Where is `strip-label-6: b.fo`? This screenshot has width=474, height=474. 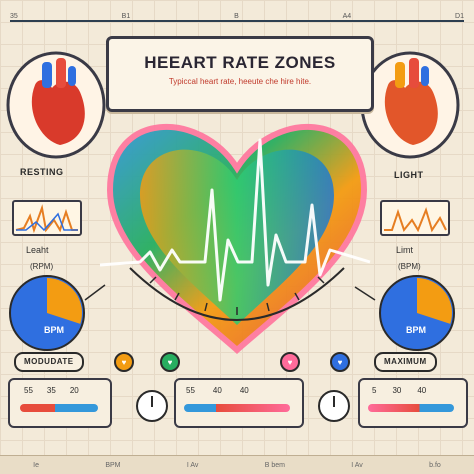
strip-label-6: b.fo is located at coordinates (435, 465).